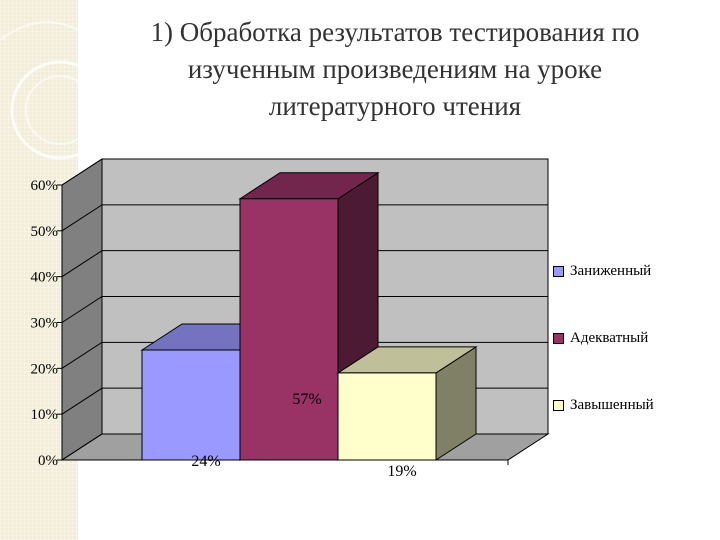 The width and height of the screenshot is (720, 540). Describe the element at coordinates (612, 405) in the screenshot. I see `legend-label: Завышенный` at that location.